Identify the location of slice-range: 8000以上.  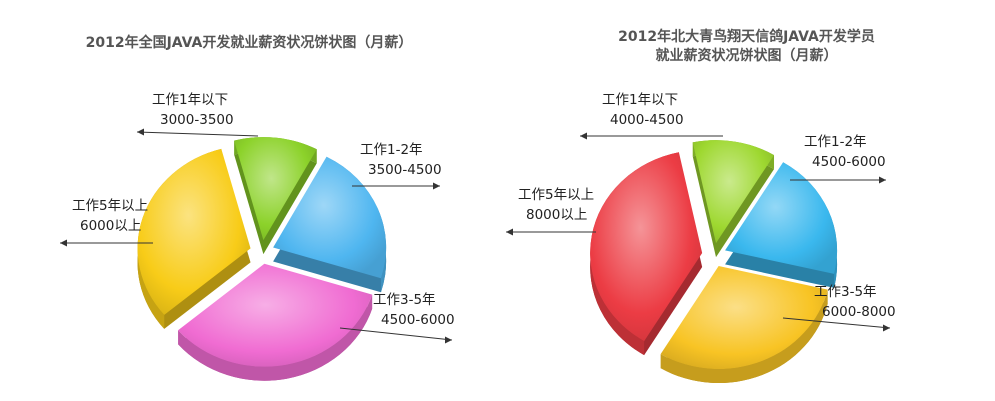
(556, 215).